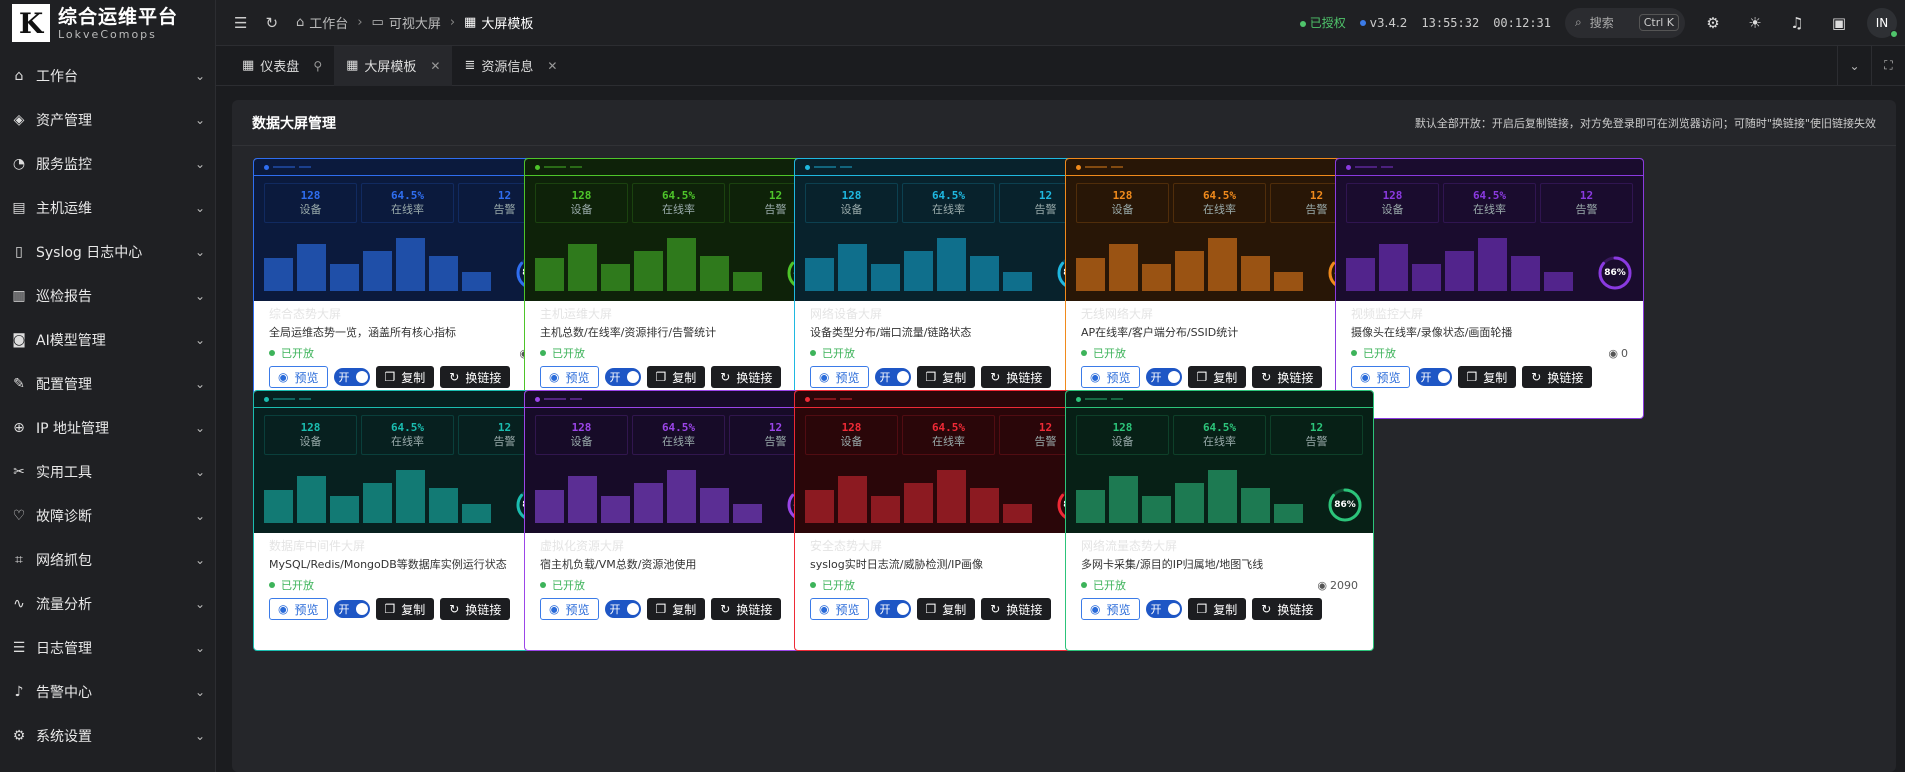  What do you see at coordinates (832, 353) in the screenshot?
I see `status-badge: 已开放` at bounding box center [832, 353].